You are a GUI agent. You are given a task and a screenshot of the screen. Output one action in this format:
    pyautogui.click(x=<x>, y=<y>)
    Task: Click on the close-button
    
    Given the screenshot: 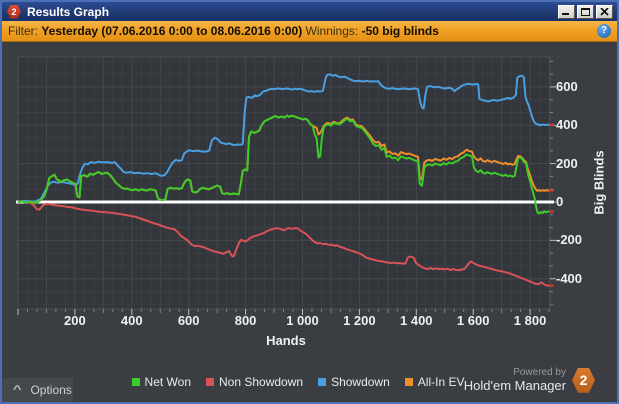 What is the action you would take?
    pyautogui.click(x=604, y=11)
    